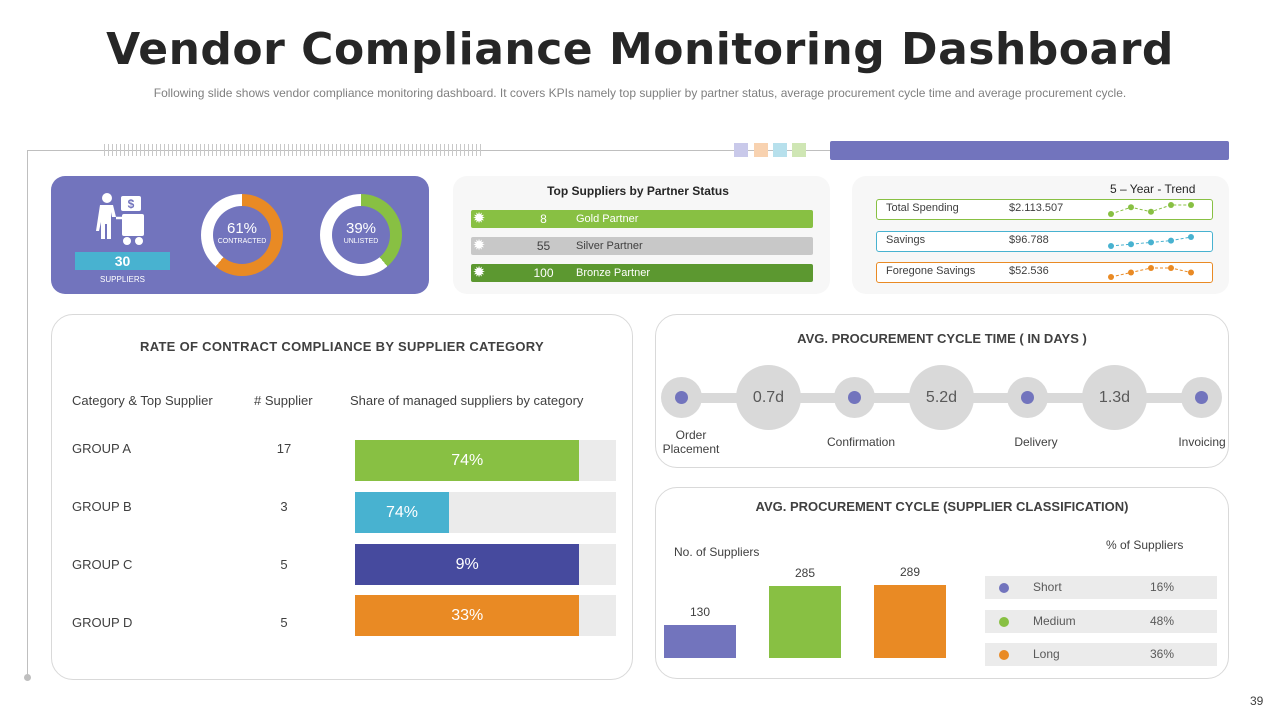  What do you see at coordinates (941, 397) in the screenshot?
I see `duration-bubble: 5.2d` at bounding box center [941, 397].